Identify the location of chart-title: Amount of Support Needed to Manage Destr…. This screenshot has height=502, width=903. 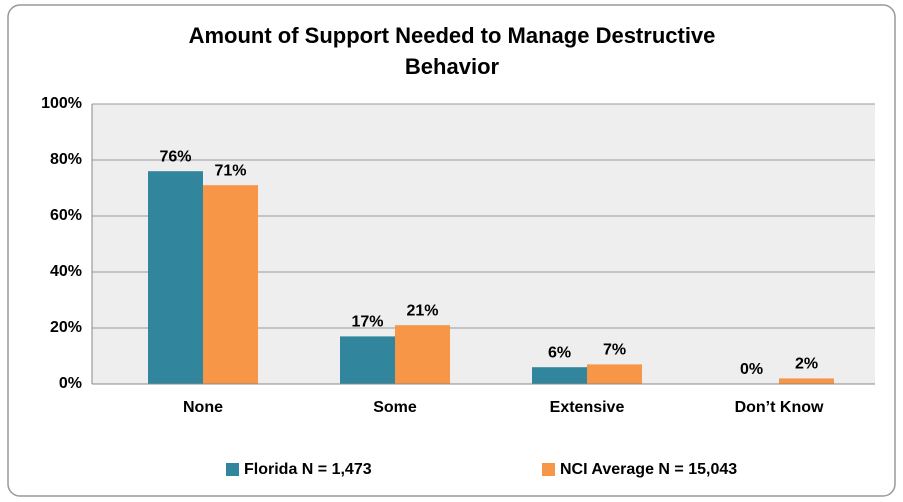
(452, 51).